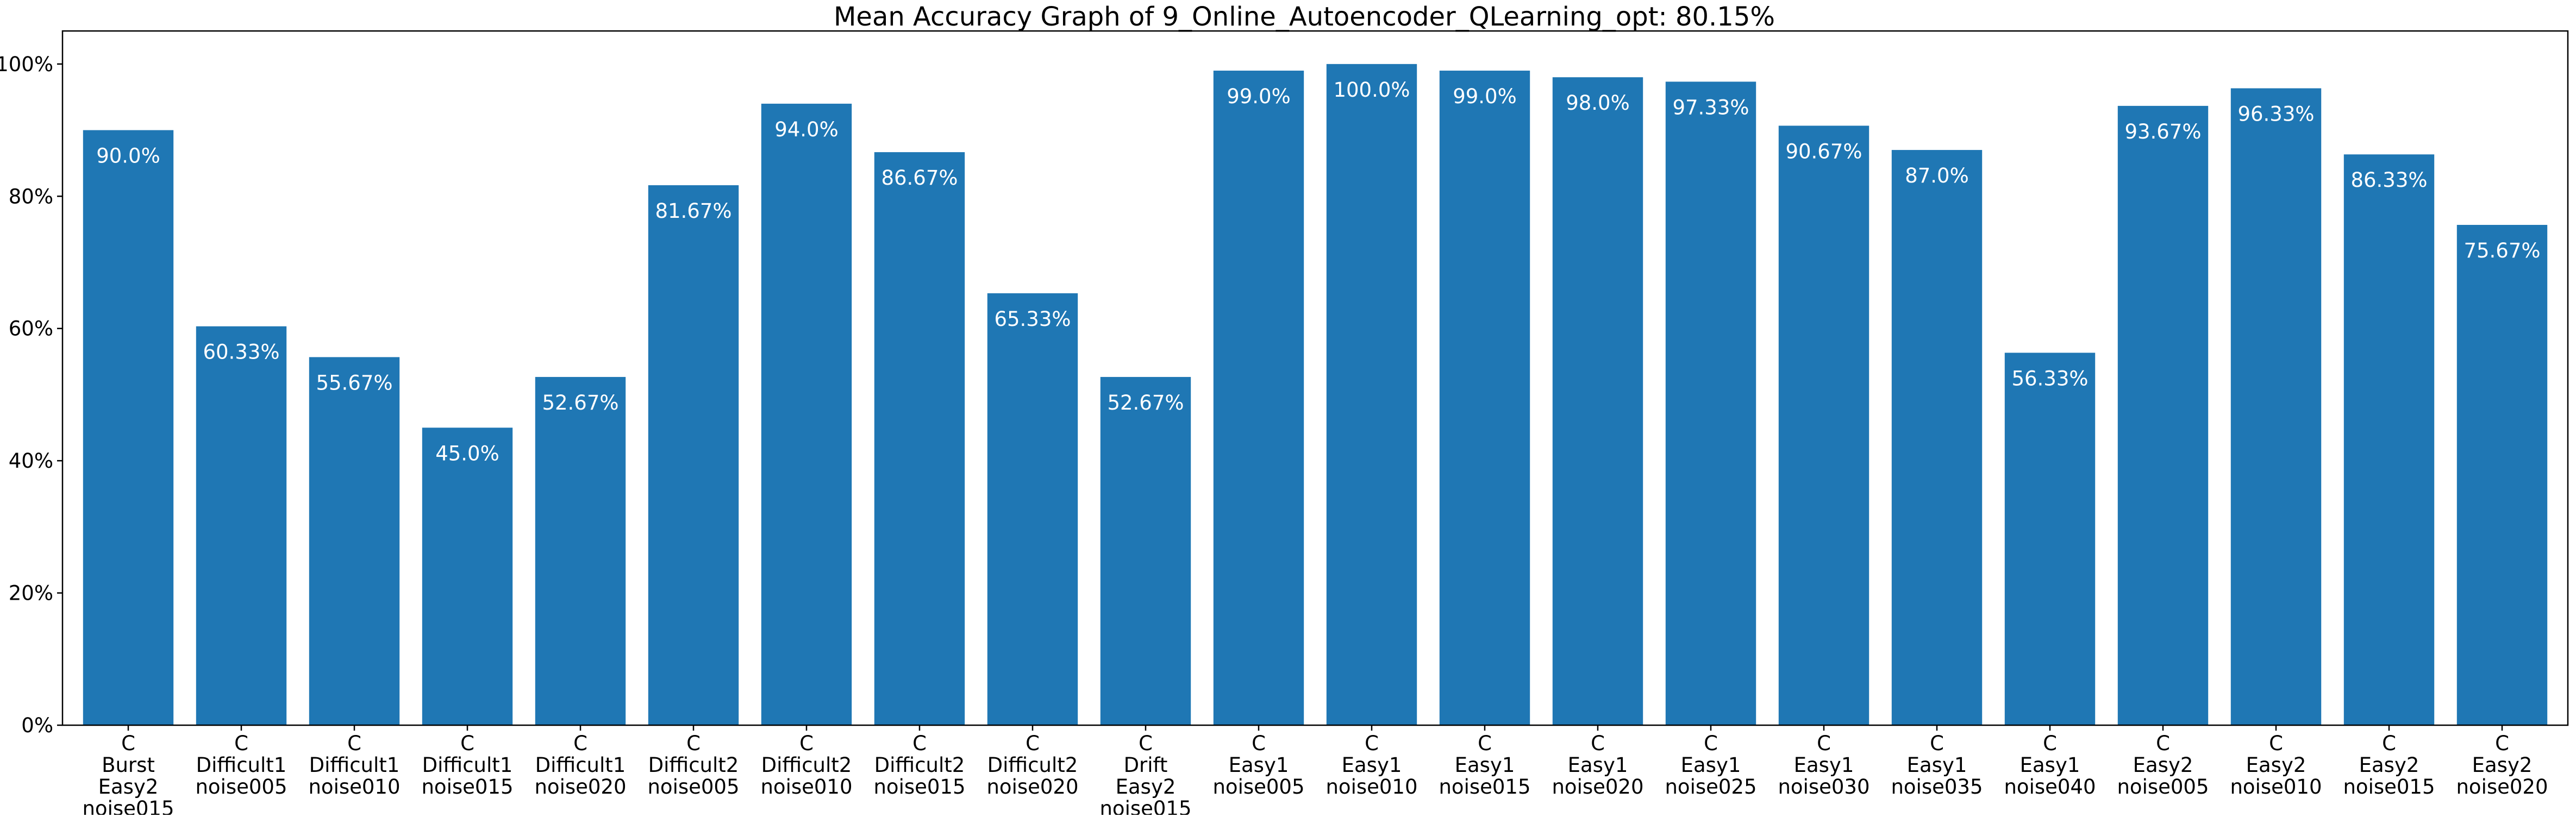  I want to click on x-tick-label: C Easy1 noise020, so click(1597, 766).